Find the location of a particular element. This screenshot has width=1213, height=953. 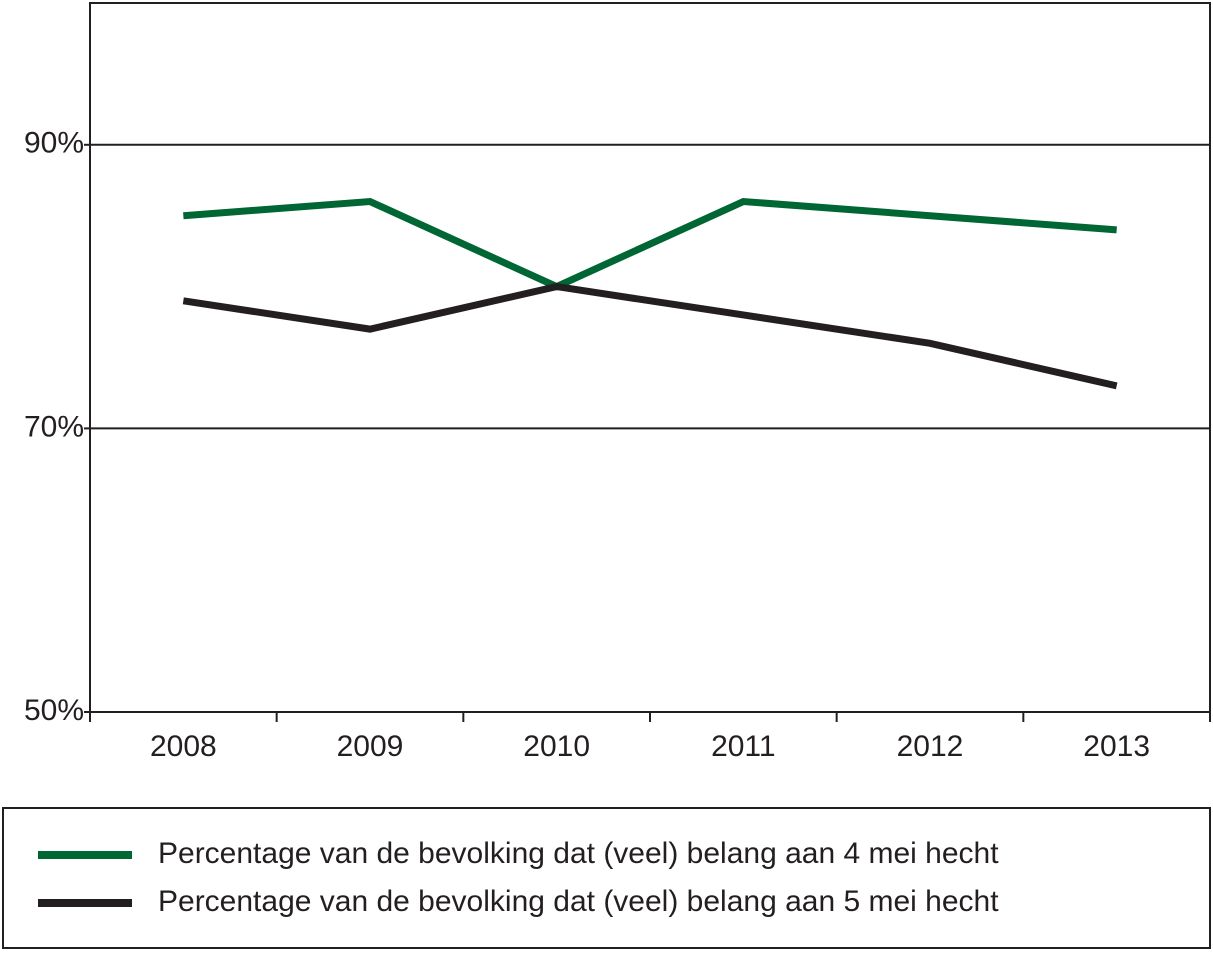

y-tick-label: 70% is located at coordinates (54, 426).